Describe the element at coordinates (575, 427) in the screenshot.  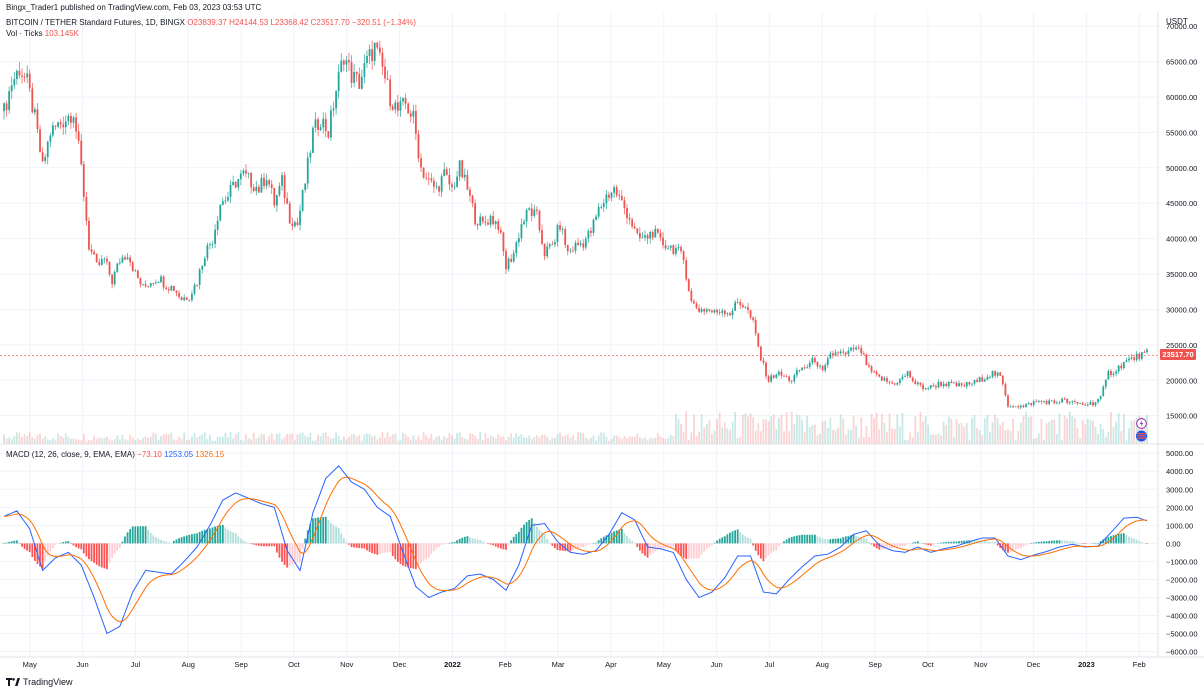
I see `volume-bars` at that location.